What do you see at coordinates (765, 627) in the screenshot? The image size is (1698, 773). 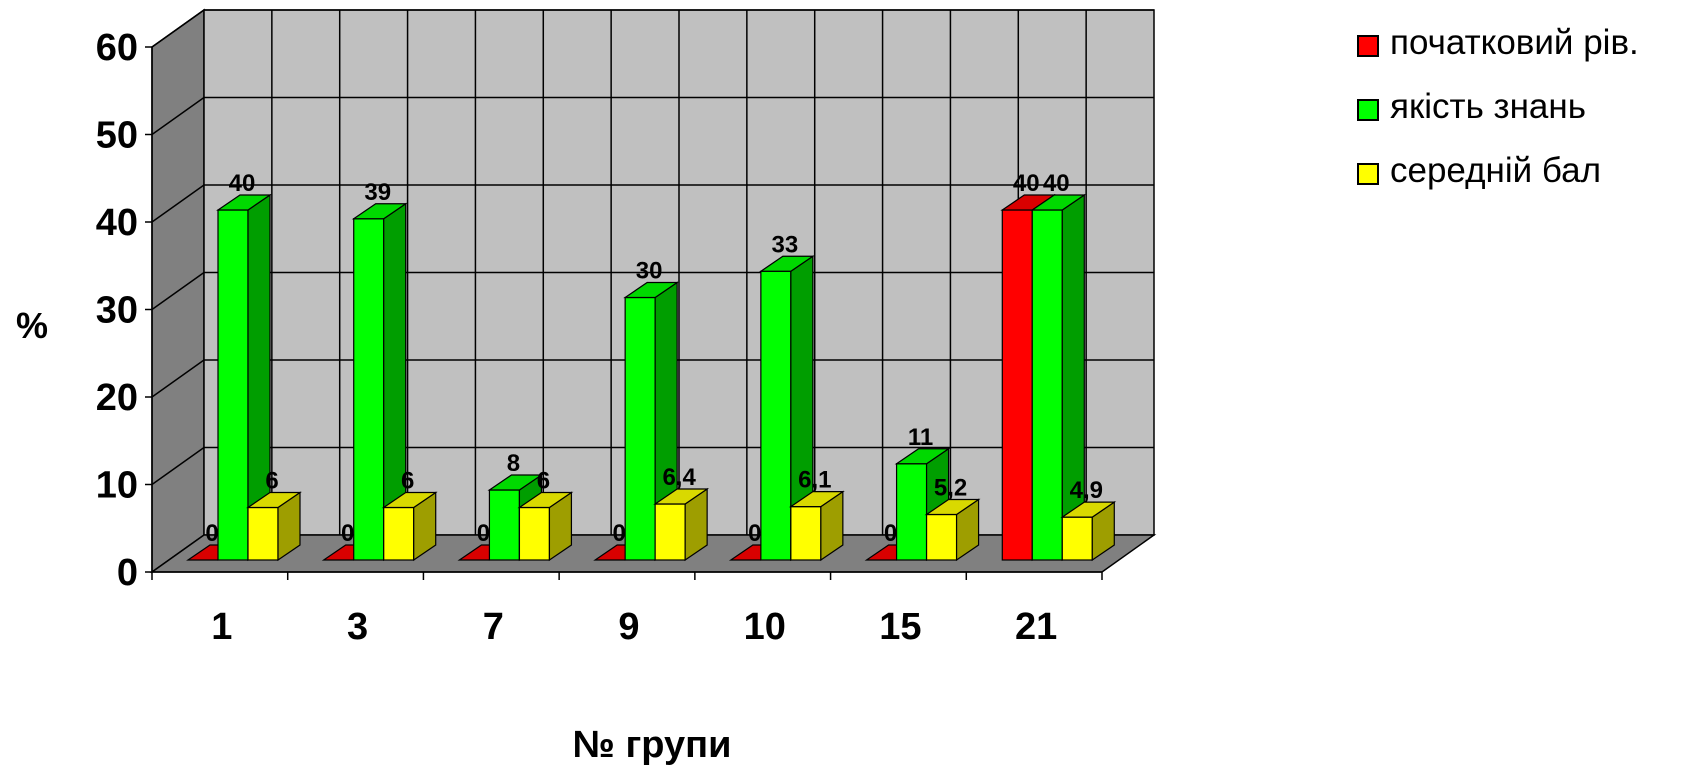 I see `x-tick-label: 10` at bounding box center [765, 627].